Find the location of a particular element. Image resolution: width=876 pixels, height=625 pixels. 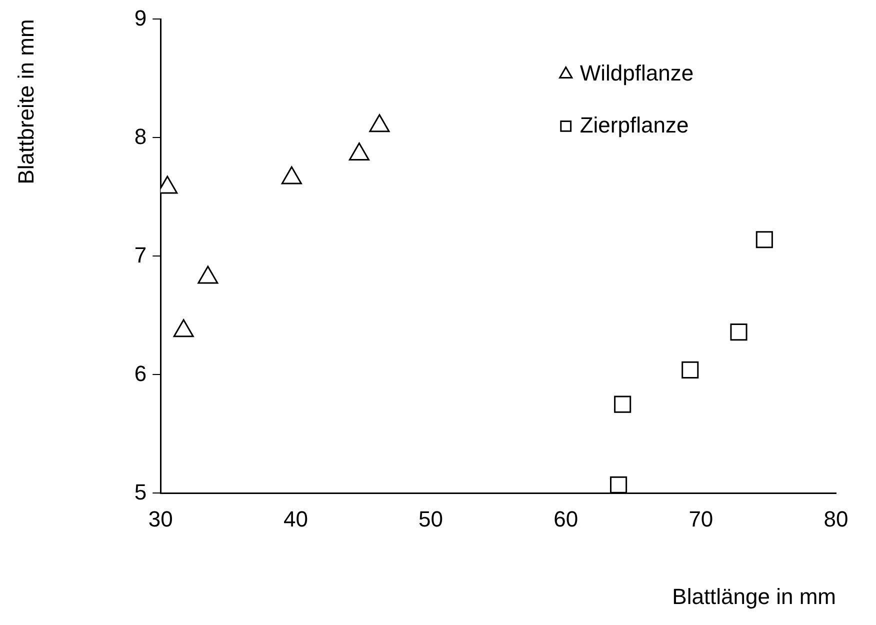

y-tick-label: 5 is located at coordinates (140, 491).